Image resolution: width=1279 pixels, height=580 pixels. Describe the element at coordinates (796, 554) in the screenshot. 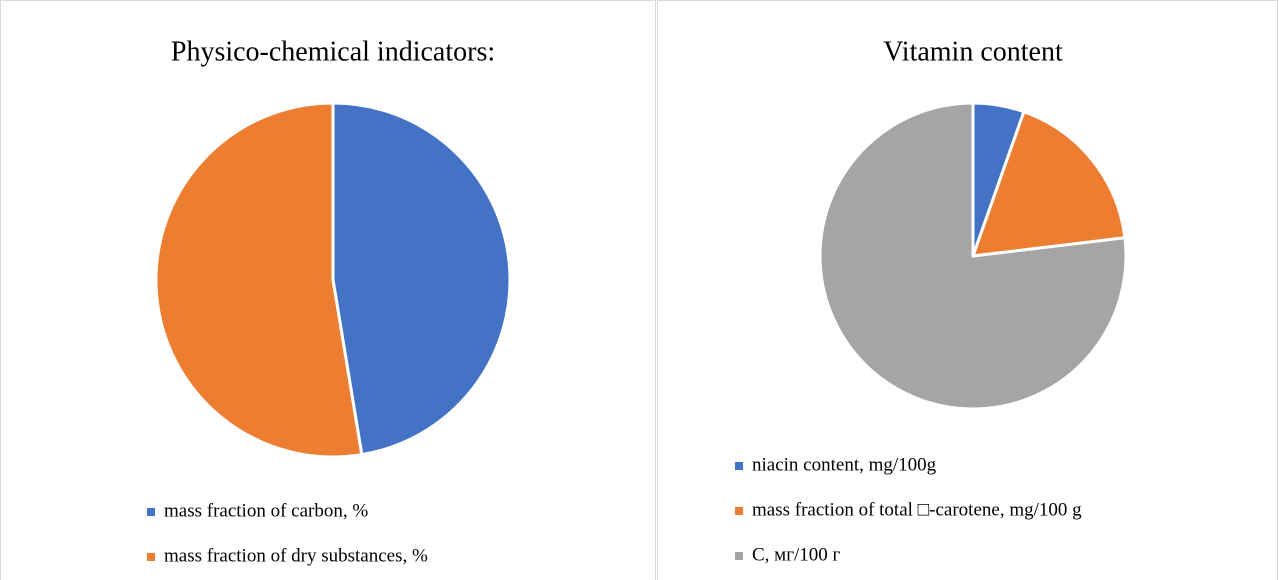

I see `legend-label: C, мг/100 г` at that location.